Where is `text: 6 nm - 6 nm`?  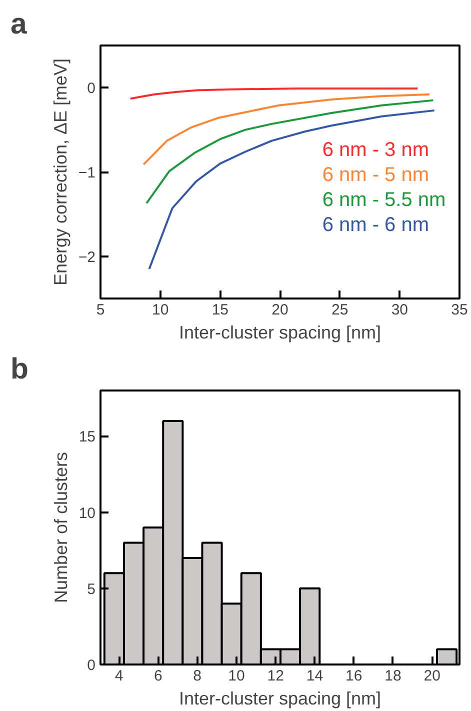
text: 6 nm - 6 nm is located at coordinates (376, 225).